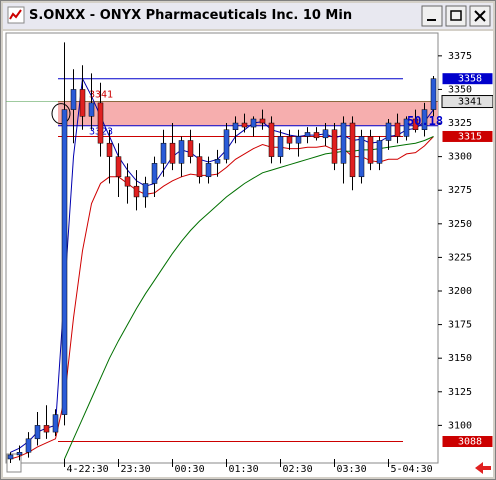  I want to click on x-tick-label: 01:30, so click(244, 469).